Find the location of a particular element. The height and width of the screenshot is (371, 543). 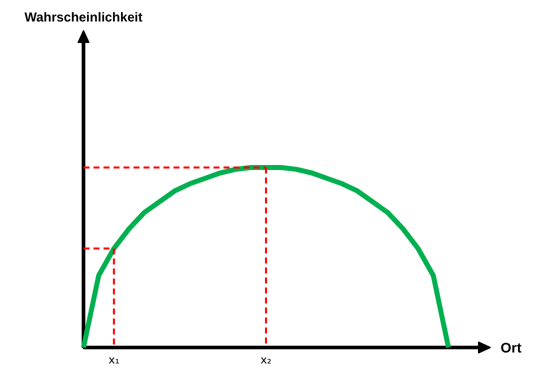

x-tick-label: x₂ is located at coordinates (266, 360).